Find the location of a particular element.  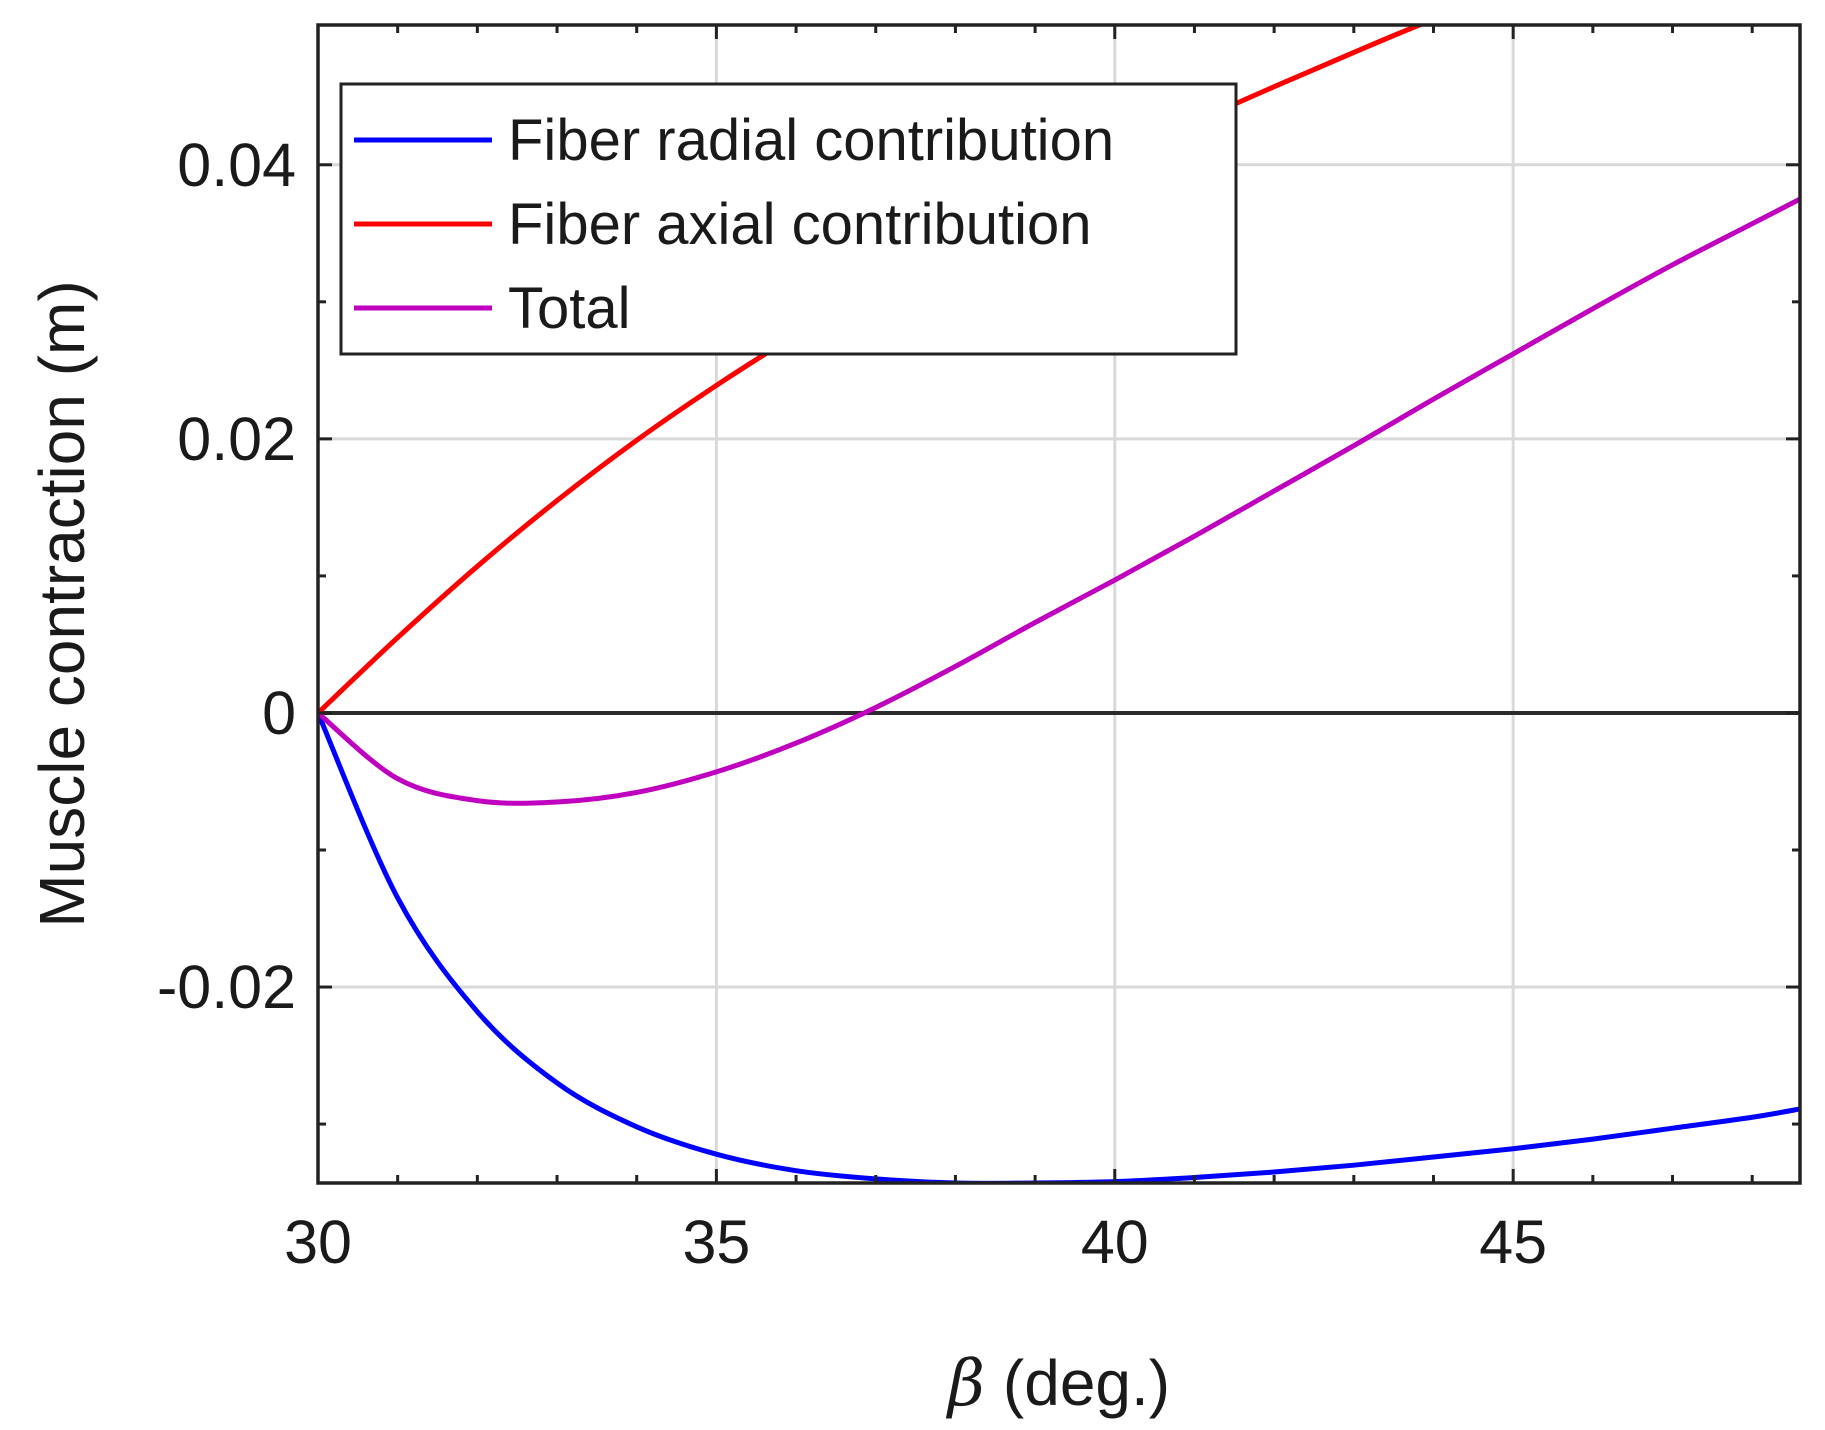

y-tick-labels: -0.02 0 0.02 0.04 is located at coordinates (226, 576).